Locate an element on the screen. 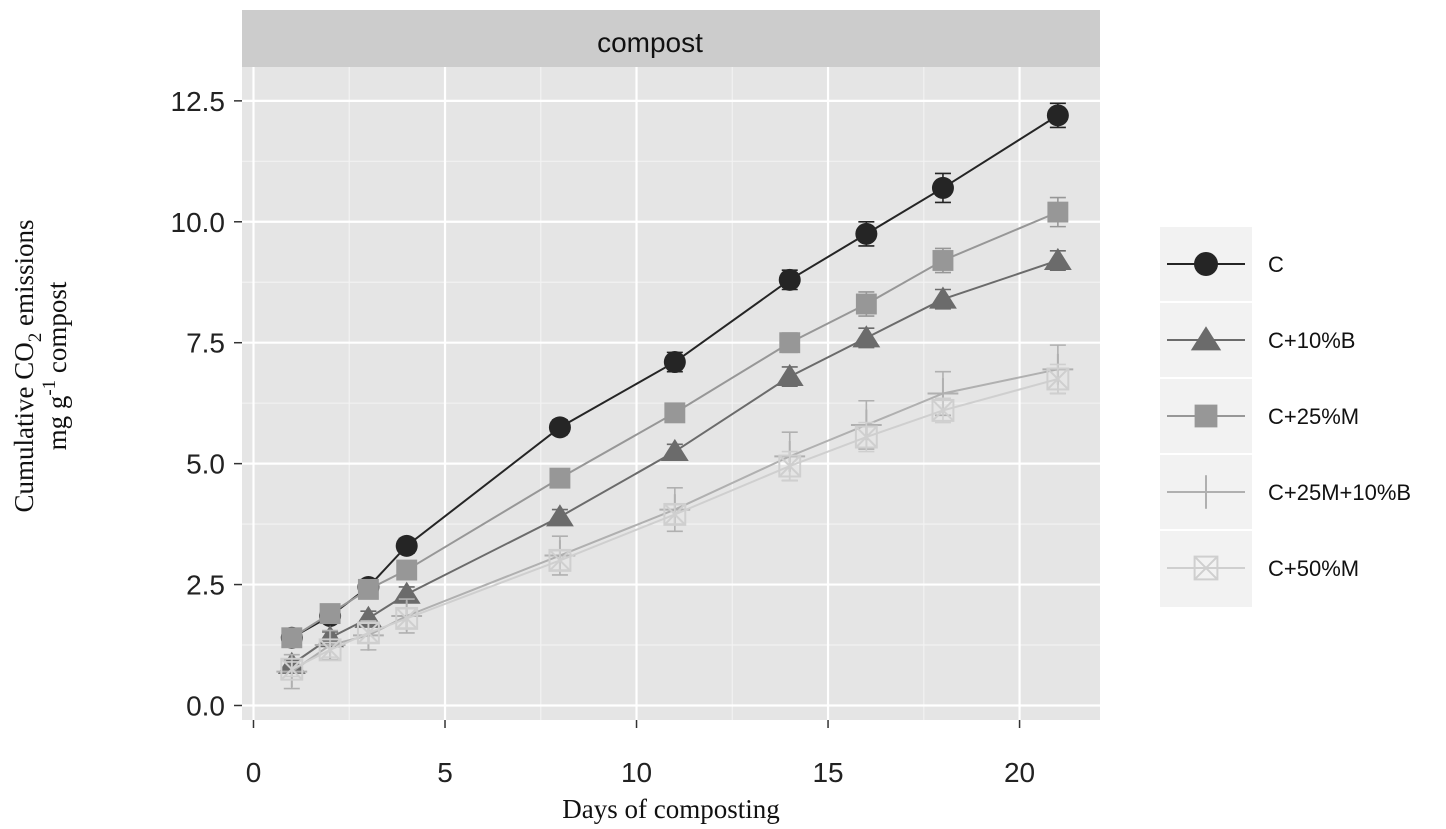  y-tick-label-4: 10.0 is located at coordinates (198, 222).